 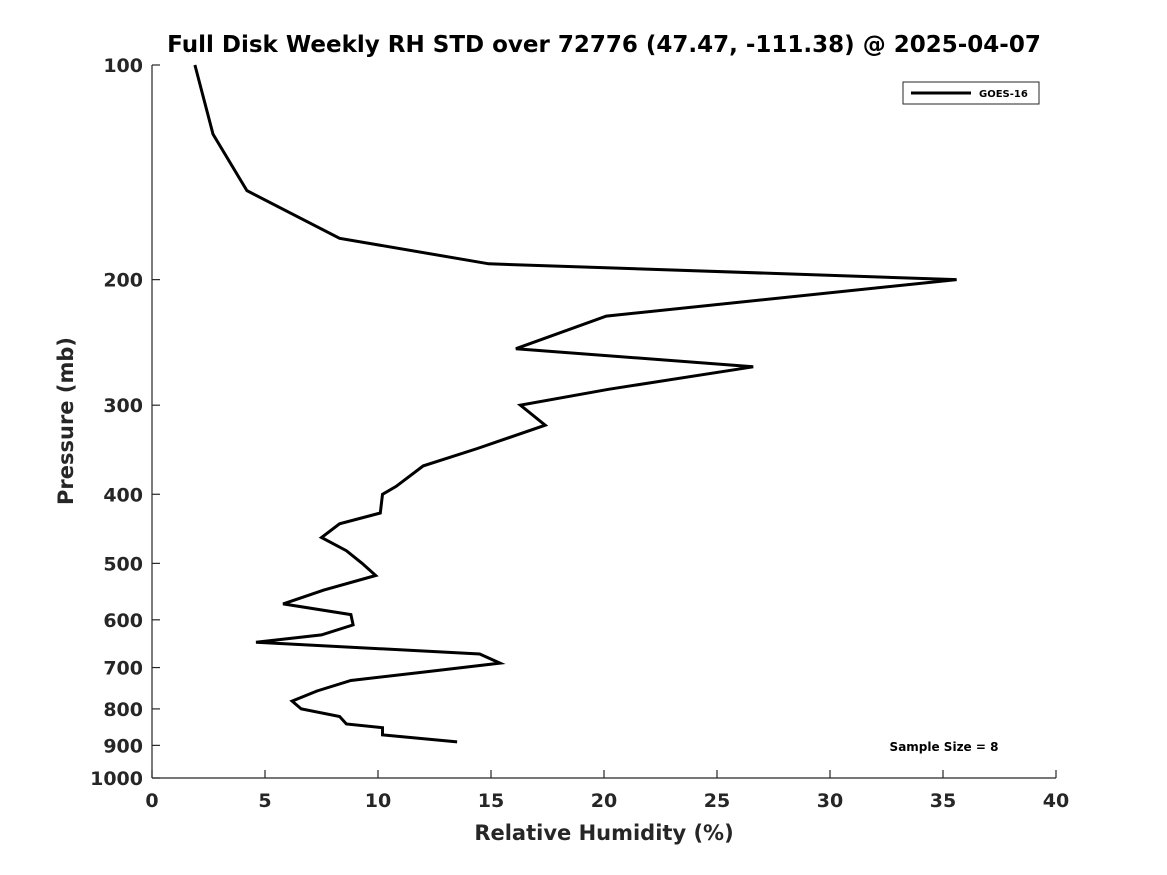 What do you see at coordinates (944, 747) in the screenshot?
I see `sample-size-annotation: Sample Size = 8` at bounding box center [944, 747].